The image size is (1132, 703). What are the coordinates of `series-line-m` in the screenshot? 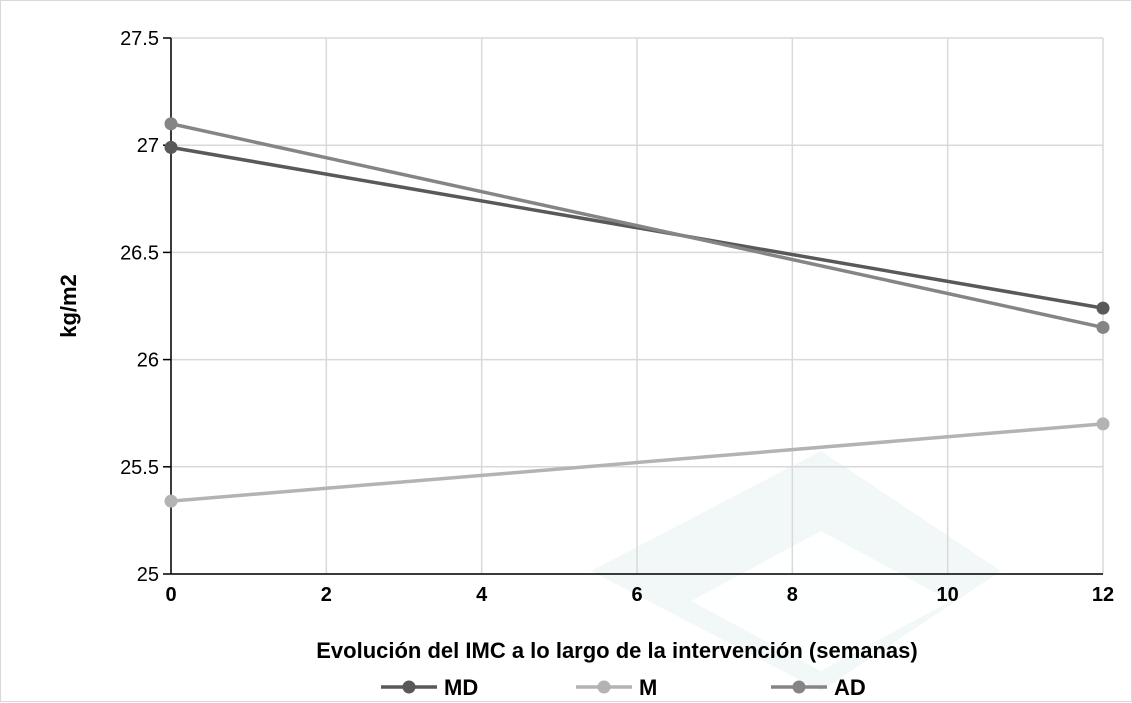 It's located at (637, 462).